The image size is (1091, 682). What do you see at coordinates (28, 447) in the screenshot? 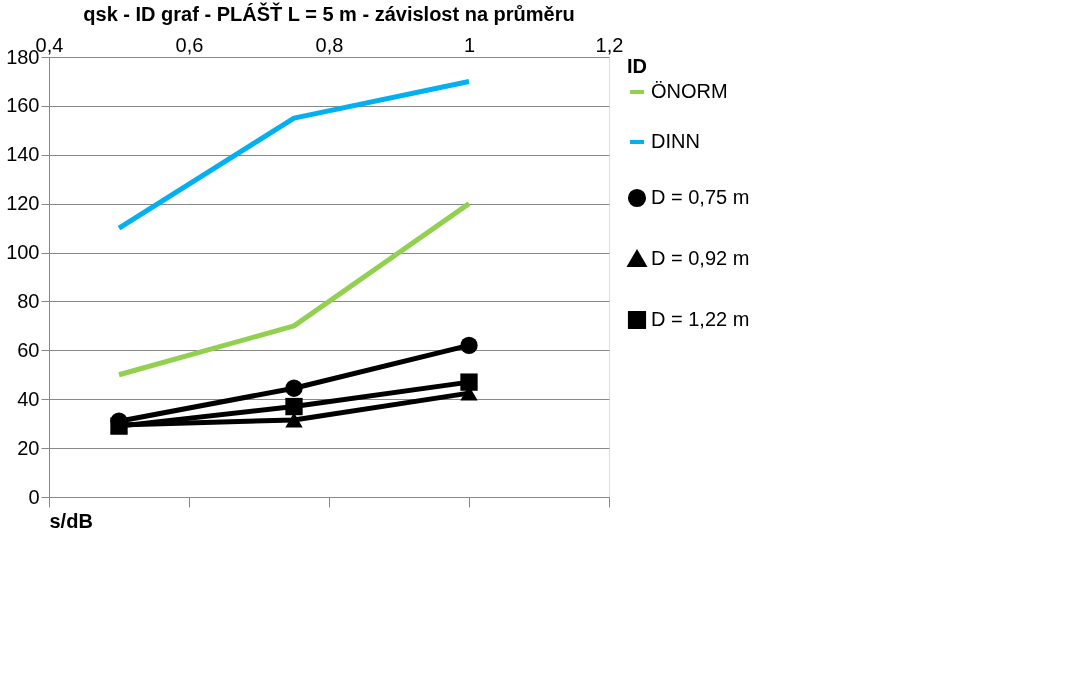
I see `y-tick-label: 20` at bounding box center [28, 447].